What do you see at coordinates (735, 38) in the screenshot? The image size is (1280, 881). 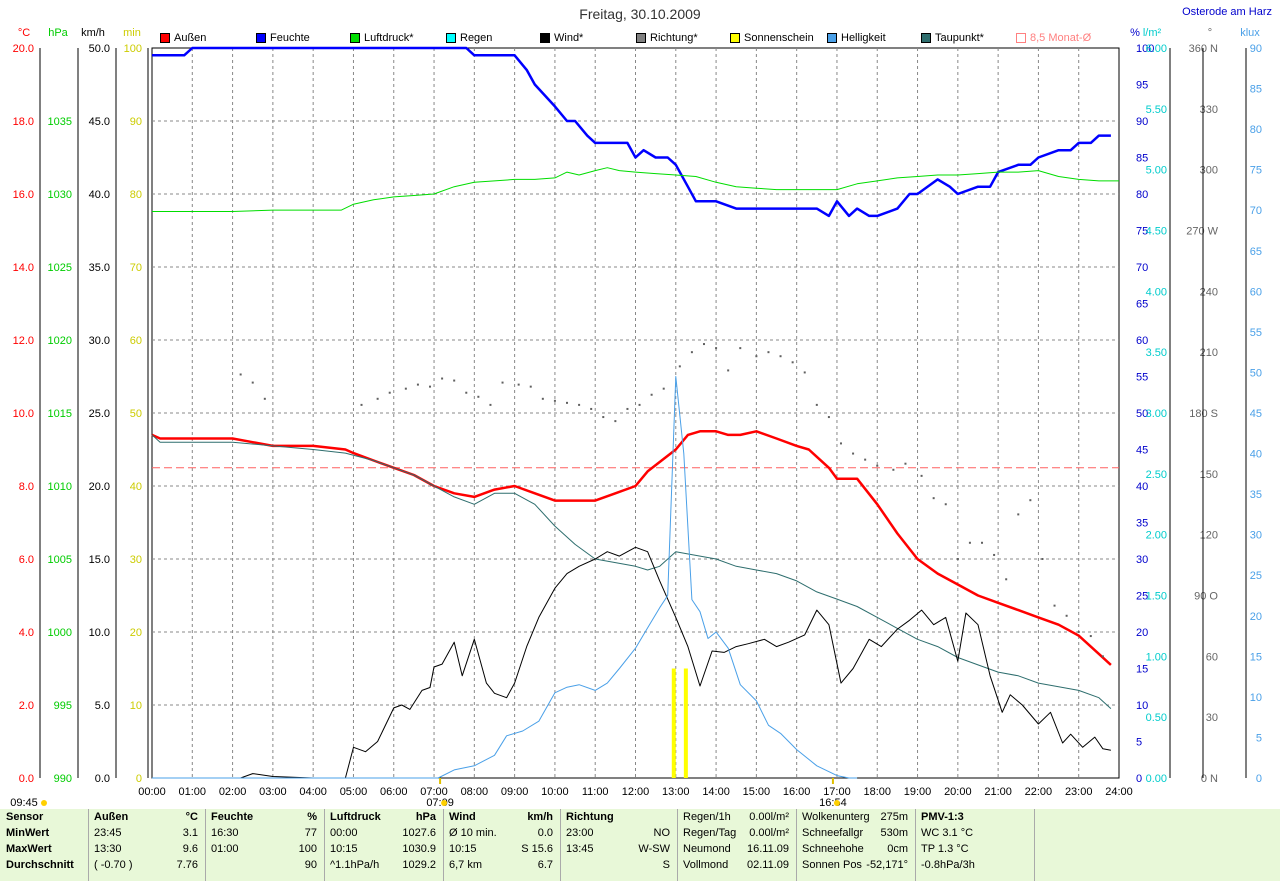 I see `legend-swatch` at bounding box center [735, 38].